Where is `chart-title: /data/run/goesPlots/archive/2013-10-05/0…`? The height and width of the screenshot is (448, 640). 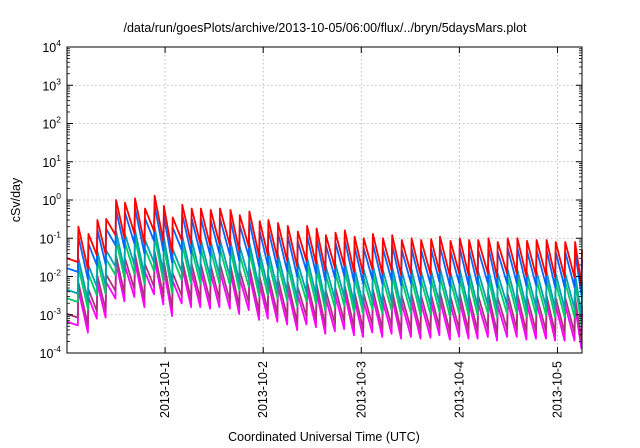 chart-title: /data/run/goesPlots/archive/2013-10-05/0… is located at coordinates (325, 28).